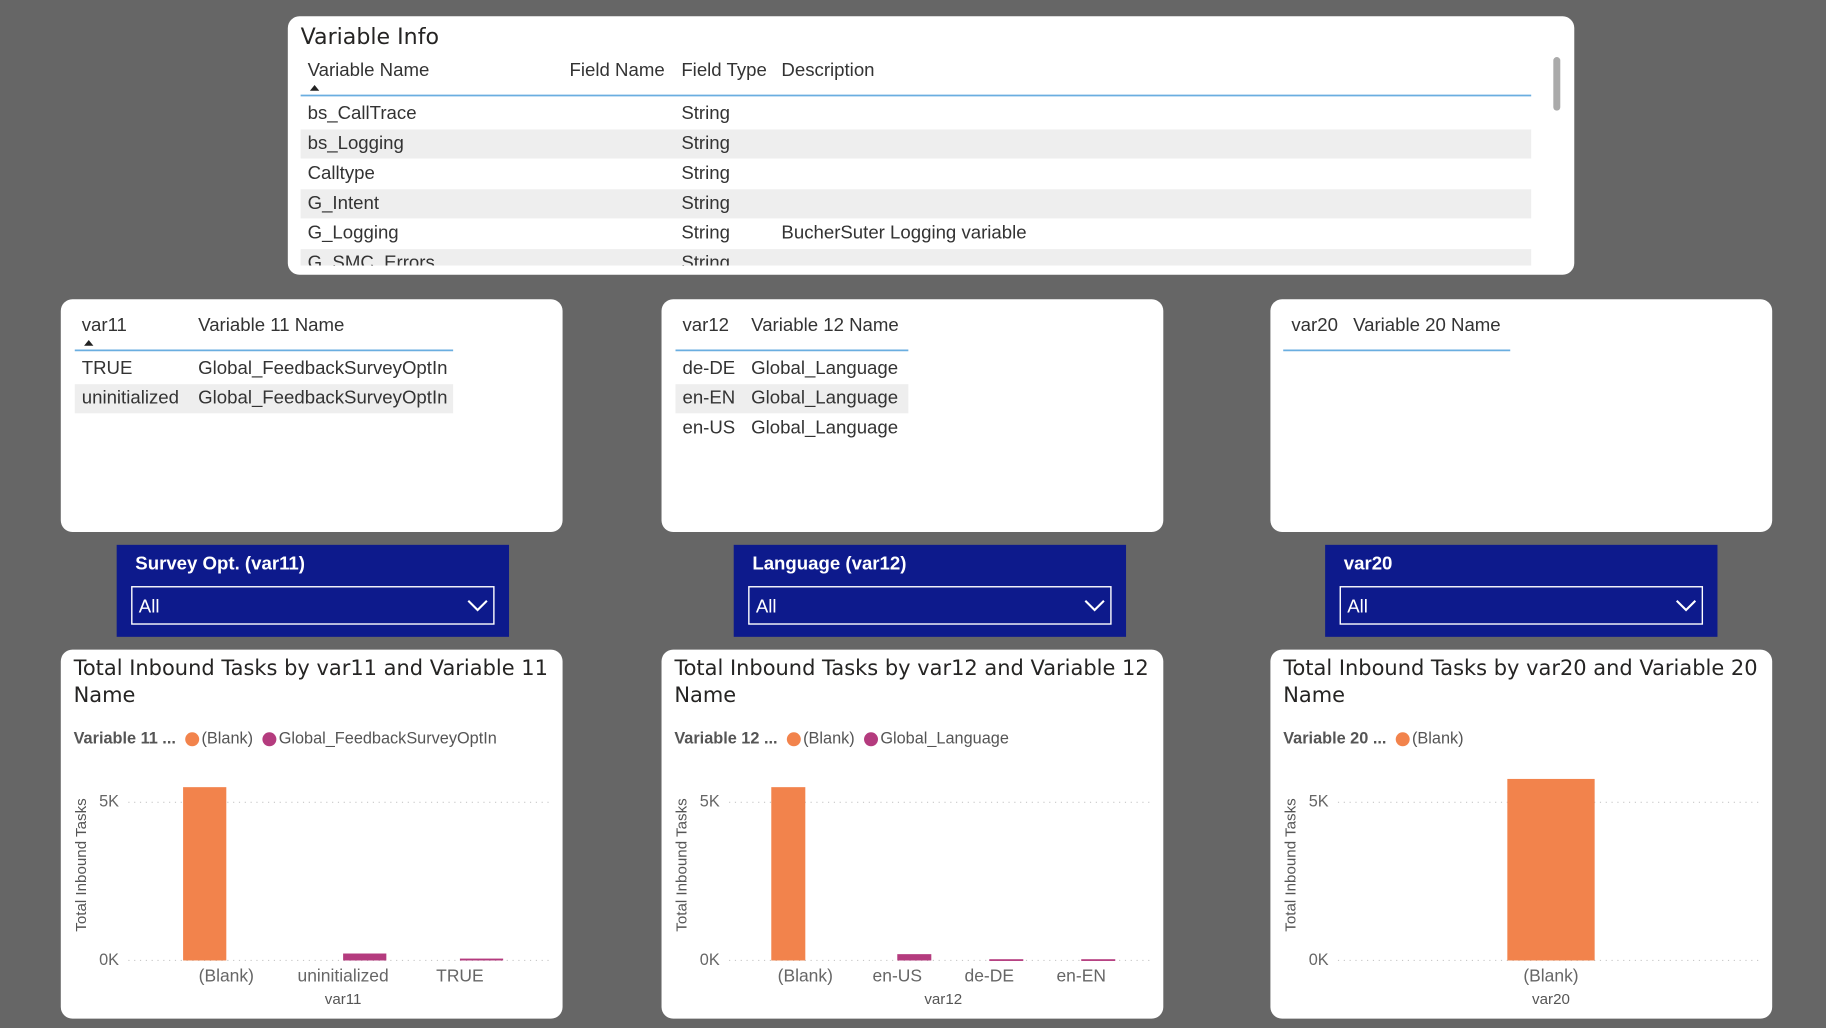 Image resolution: width=1826 pixels, height=1028 pixels. Describe the element at coordinates (343, 975) in the screenshot. I see `x-tick-label: uninitialized` at that location.